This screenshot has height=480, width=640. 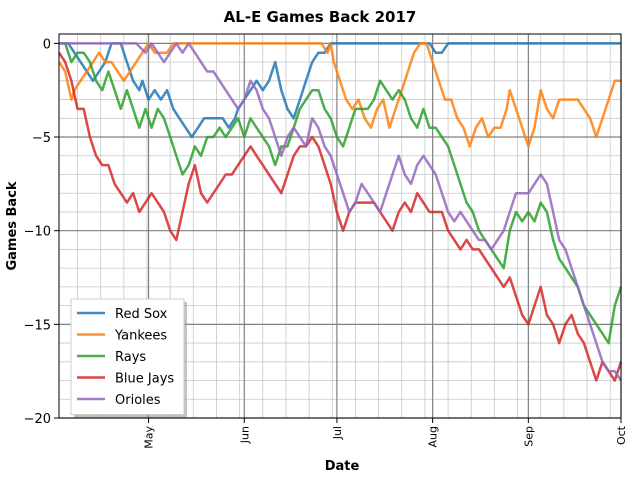 I want to click on y-tick-label: −15, so click(x=37, y=325).